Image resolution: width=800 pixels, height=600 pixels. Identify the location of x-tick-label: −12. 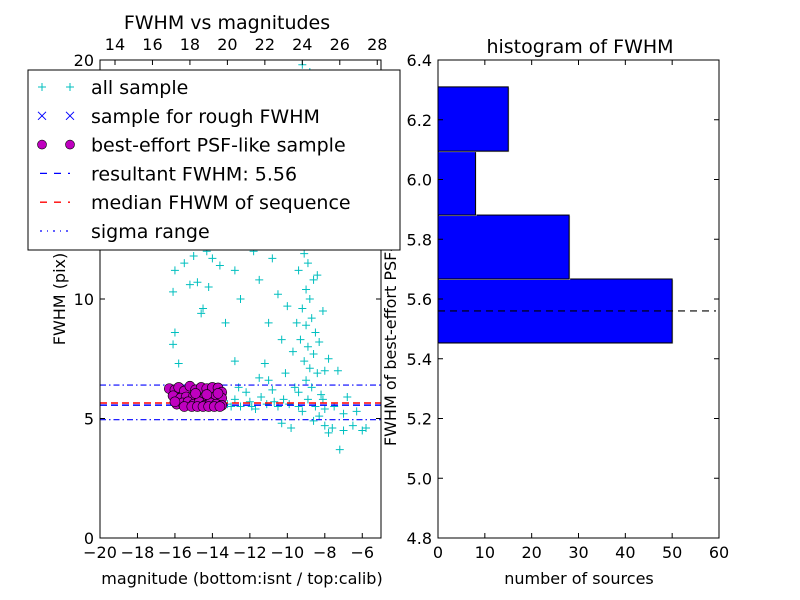
(250, 552).